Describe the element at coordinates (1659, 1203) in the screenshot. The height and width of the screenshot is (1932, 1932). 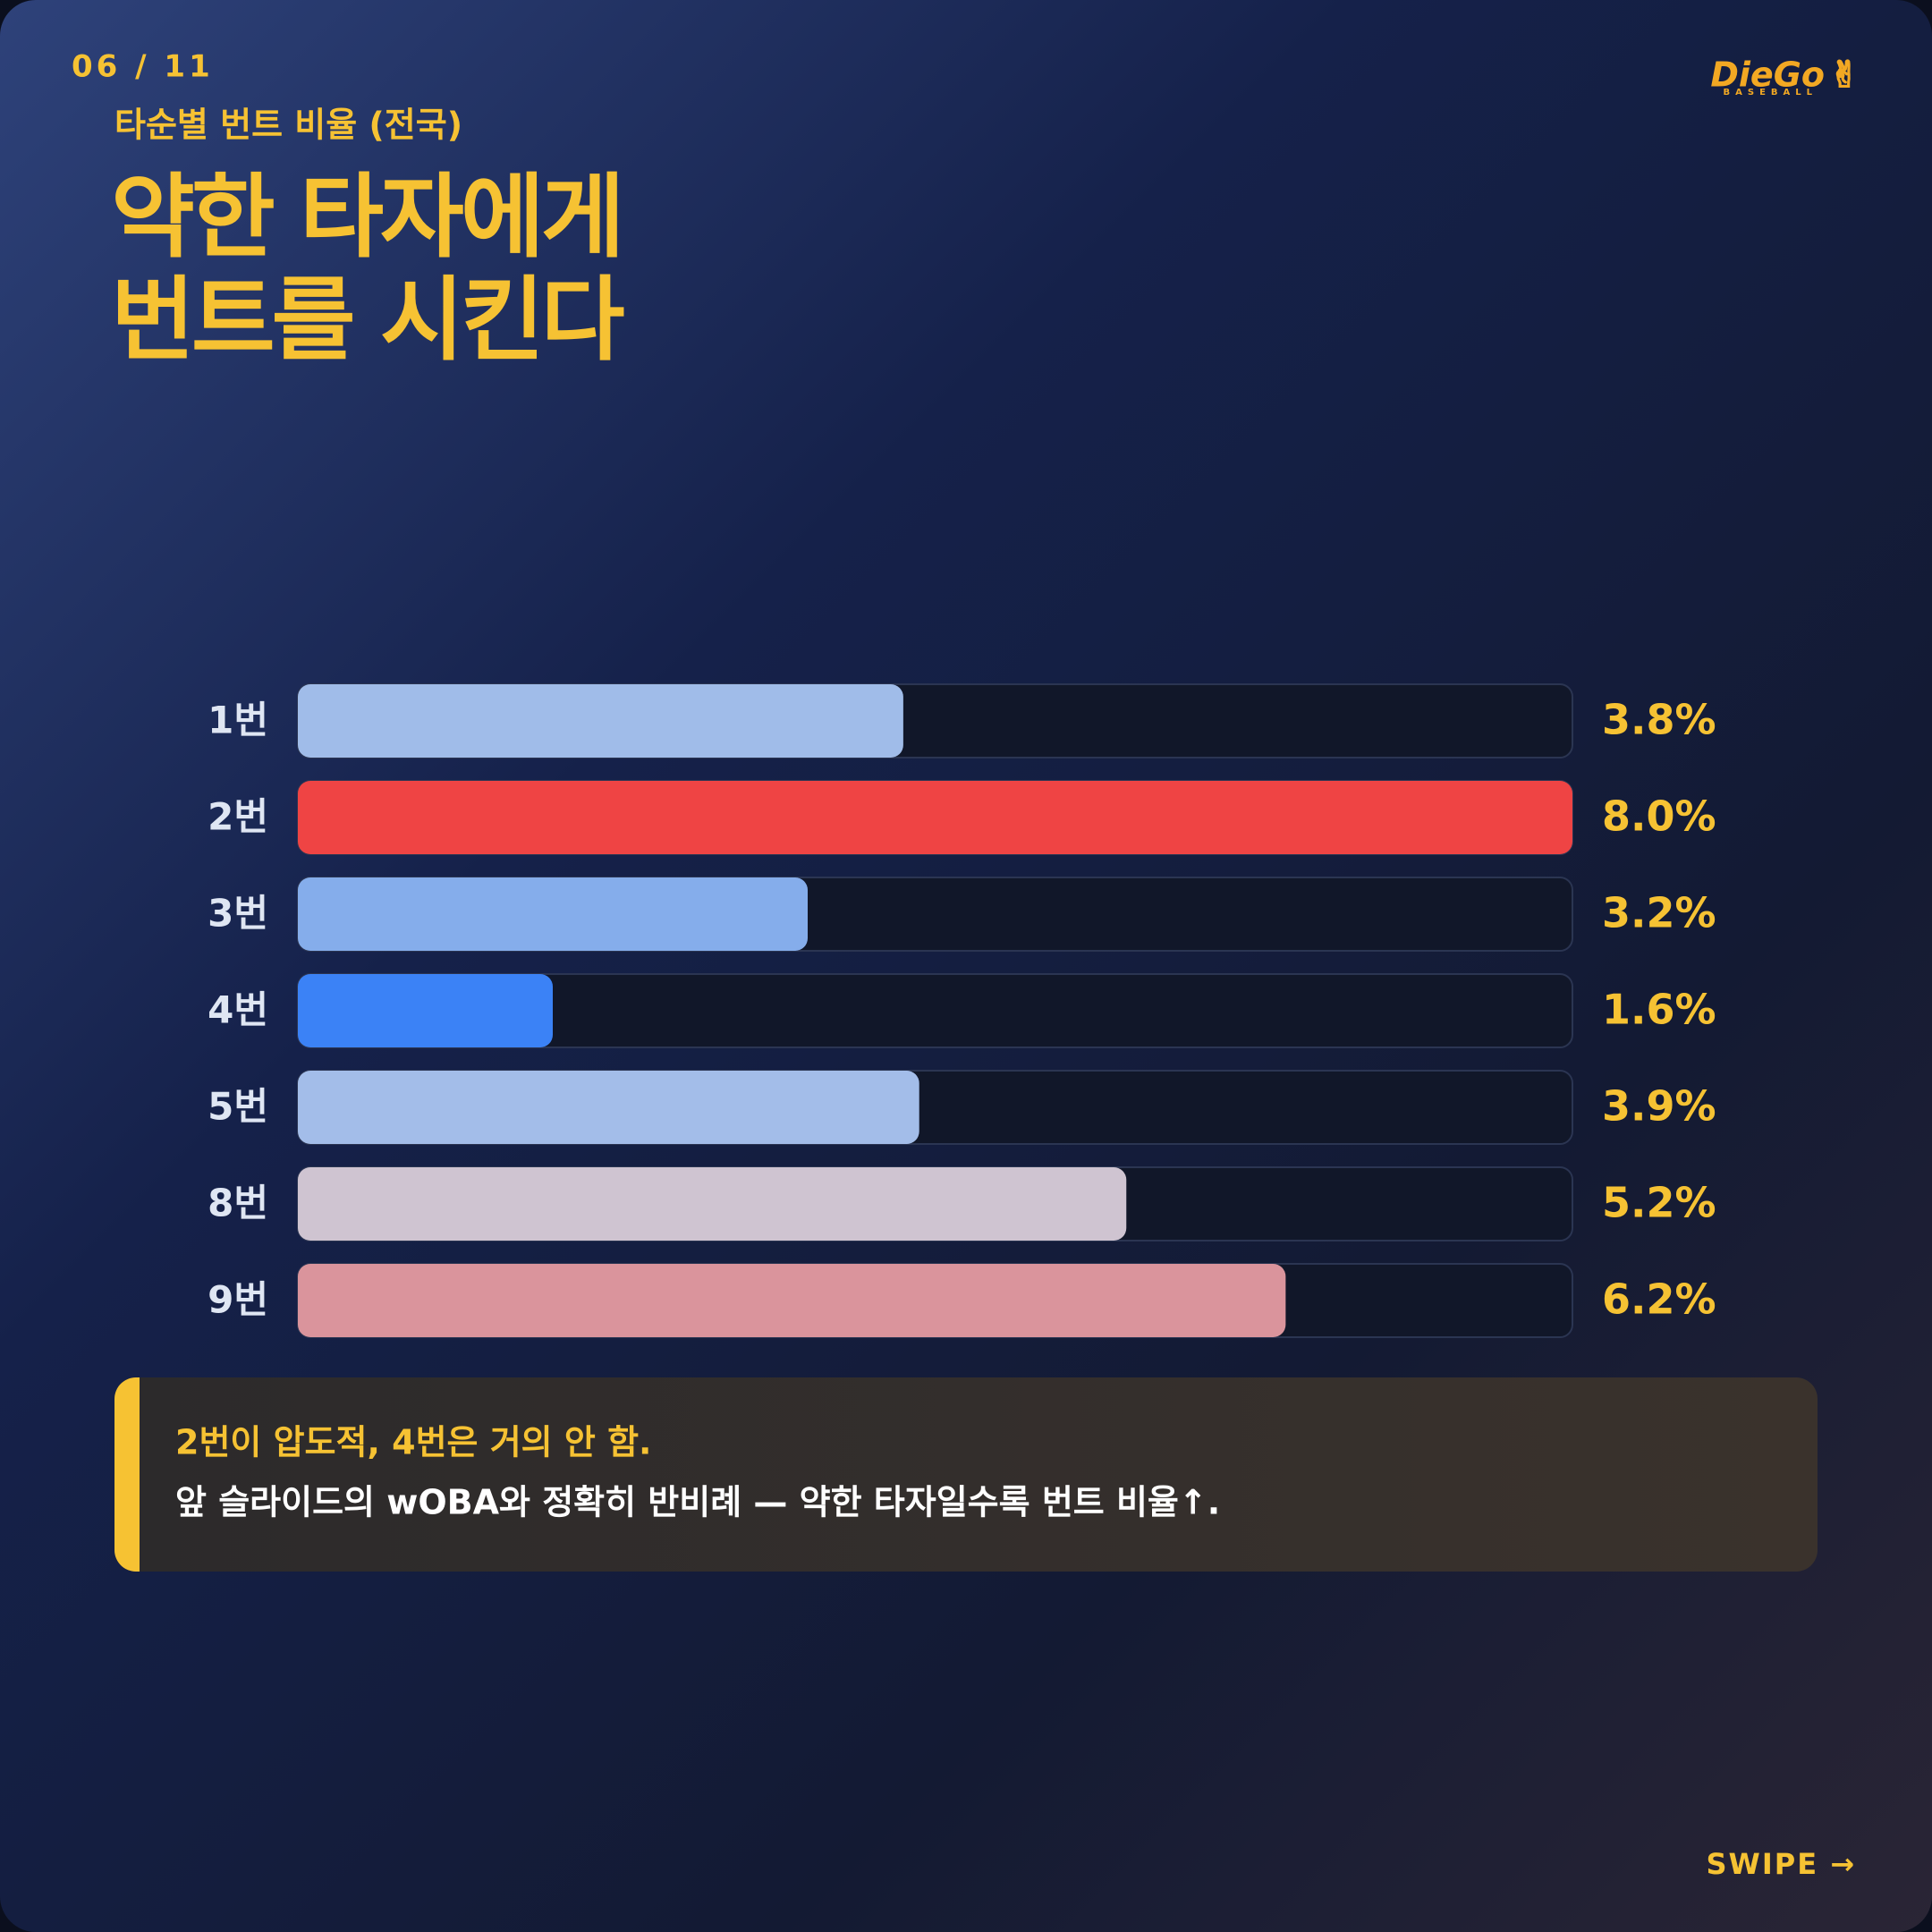
I see `value-label: 5.2%` at that location.